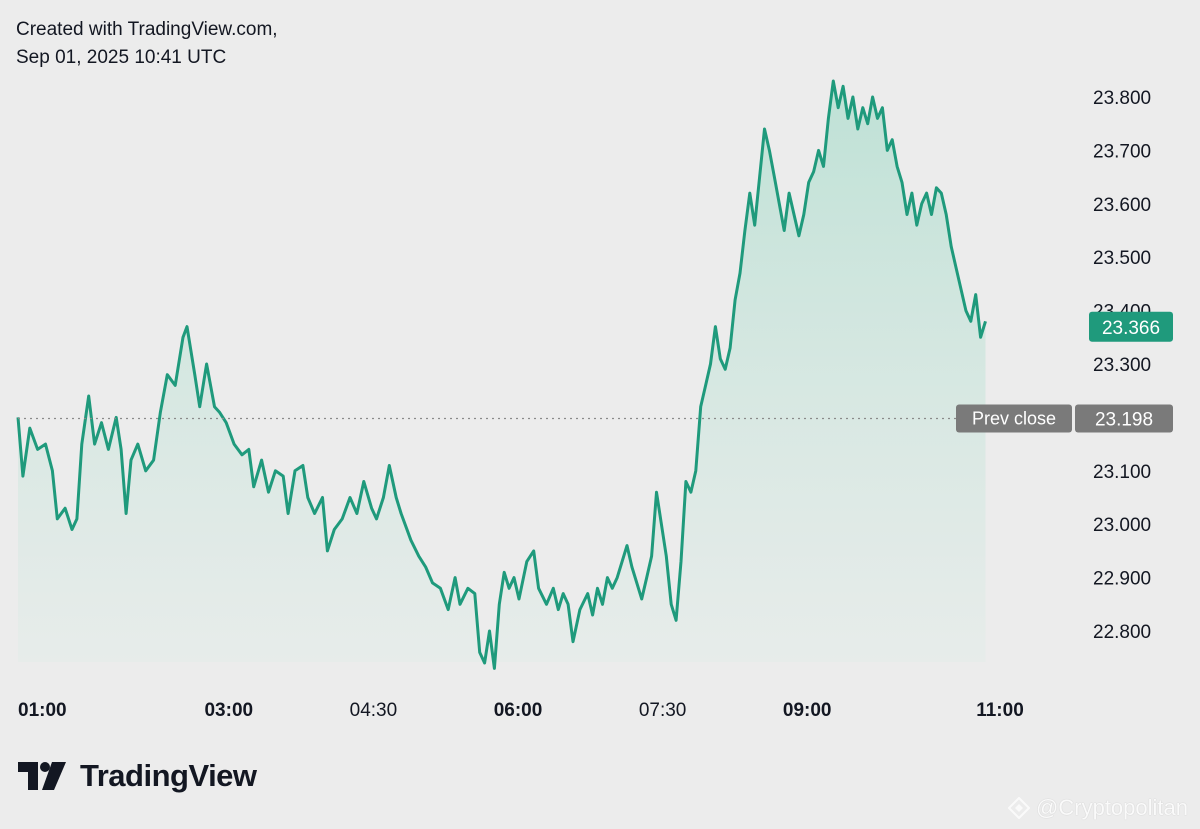  What do you see at coordinates (518, 710) in the screenshot?
I see `x-tick-label: 06:00` at bounding box center [518, 710].